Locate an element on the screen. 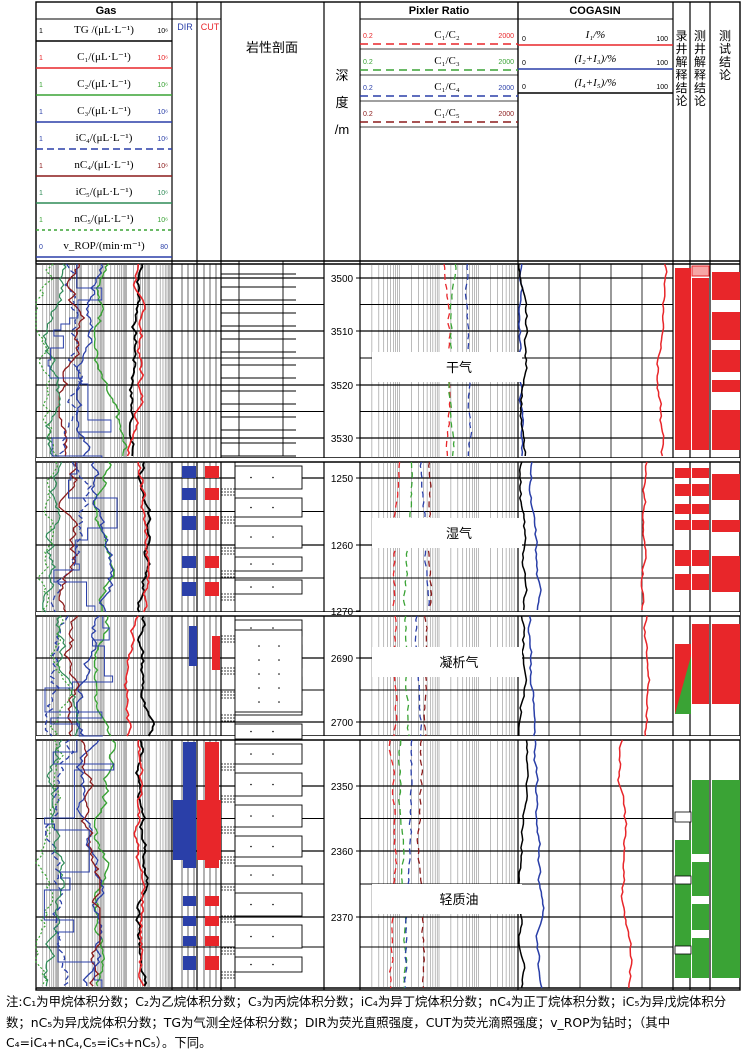 This screenshot has width=745, height=1058. vertical-header-2-char-0: 测 is located at coordinates (725, 36).